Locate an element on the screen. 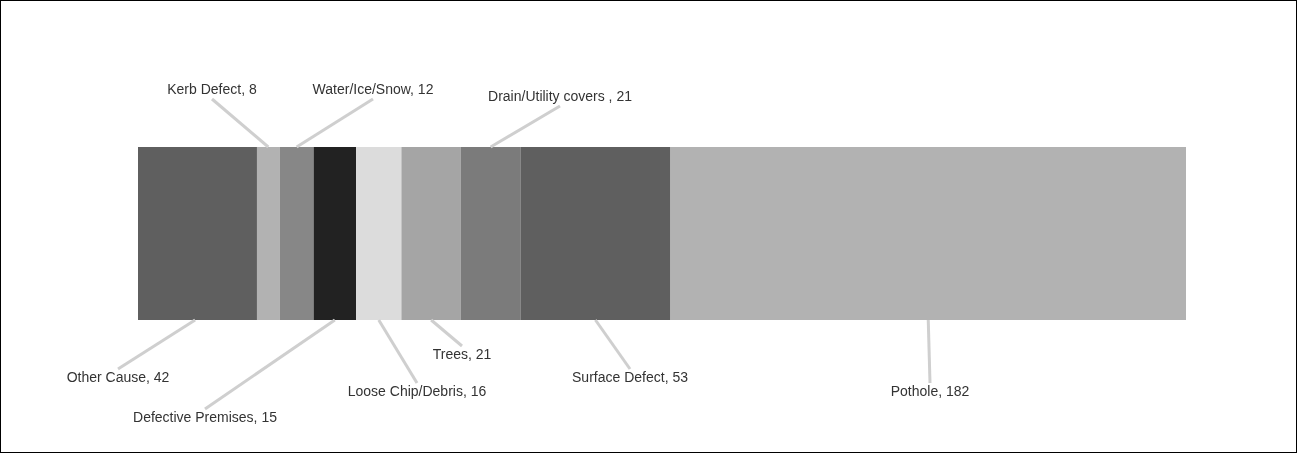  data-label: Defective Premises, 15 is located at coordinates (205, 417).